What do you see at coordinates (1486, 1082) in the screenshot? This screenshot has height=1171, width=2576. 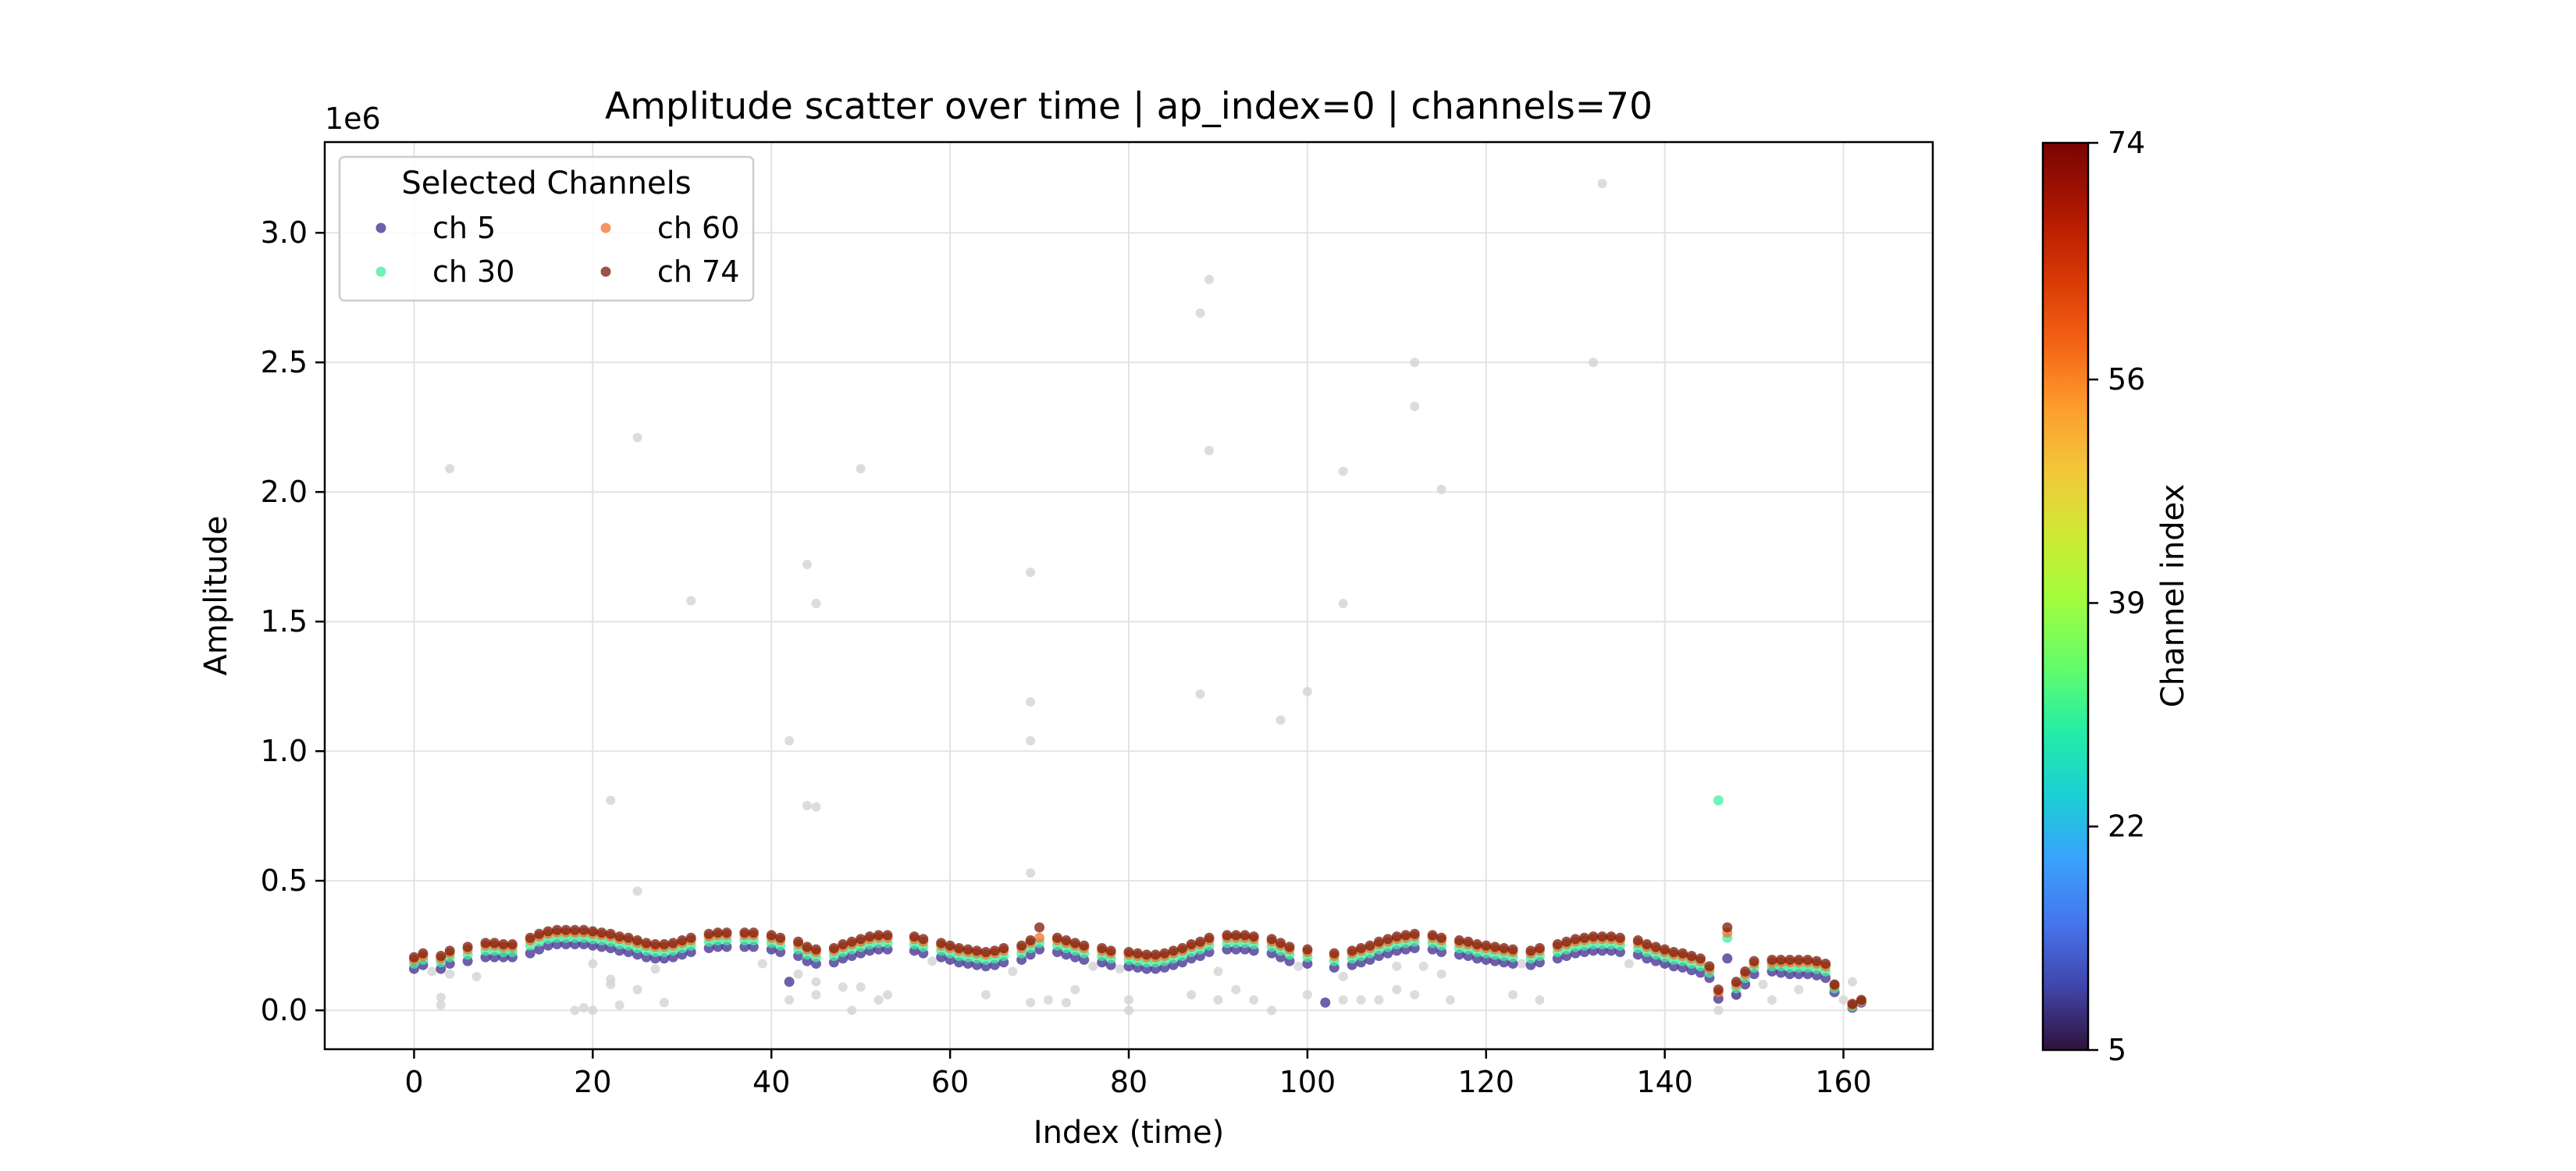 I see `x-tick-label: 120` at bounding box center [1486, 1082].